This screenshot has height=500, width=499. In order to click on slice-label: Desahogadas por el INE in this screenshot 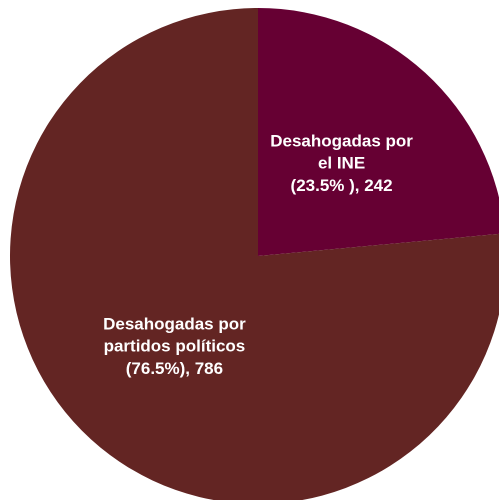, I will do `click(341, 152)`.